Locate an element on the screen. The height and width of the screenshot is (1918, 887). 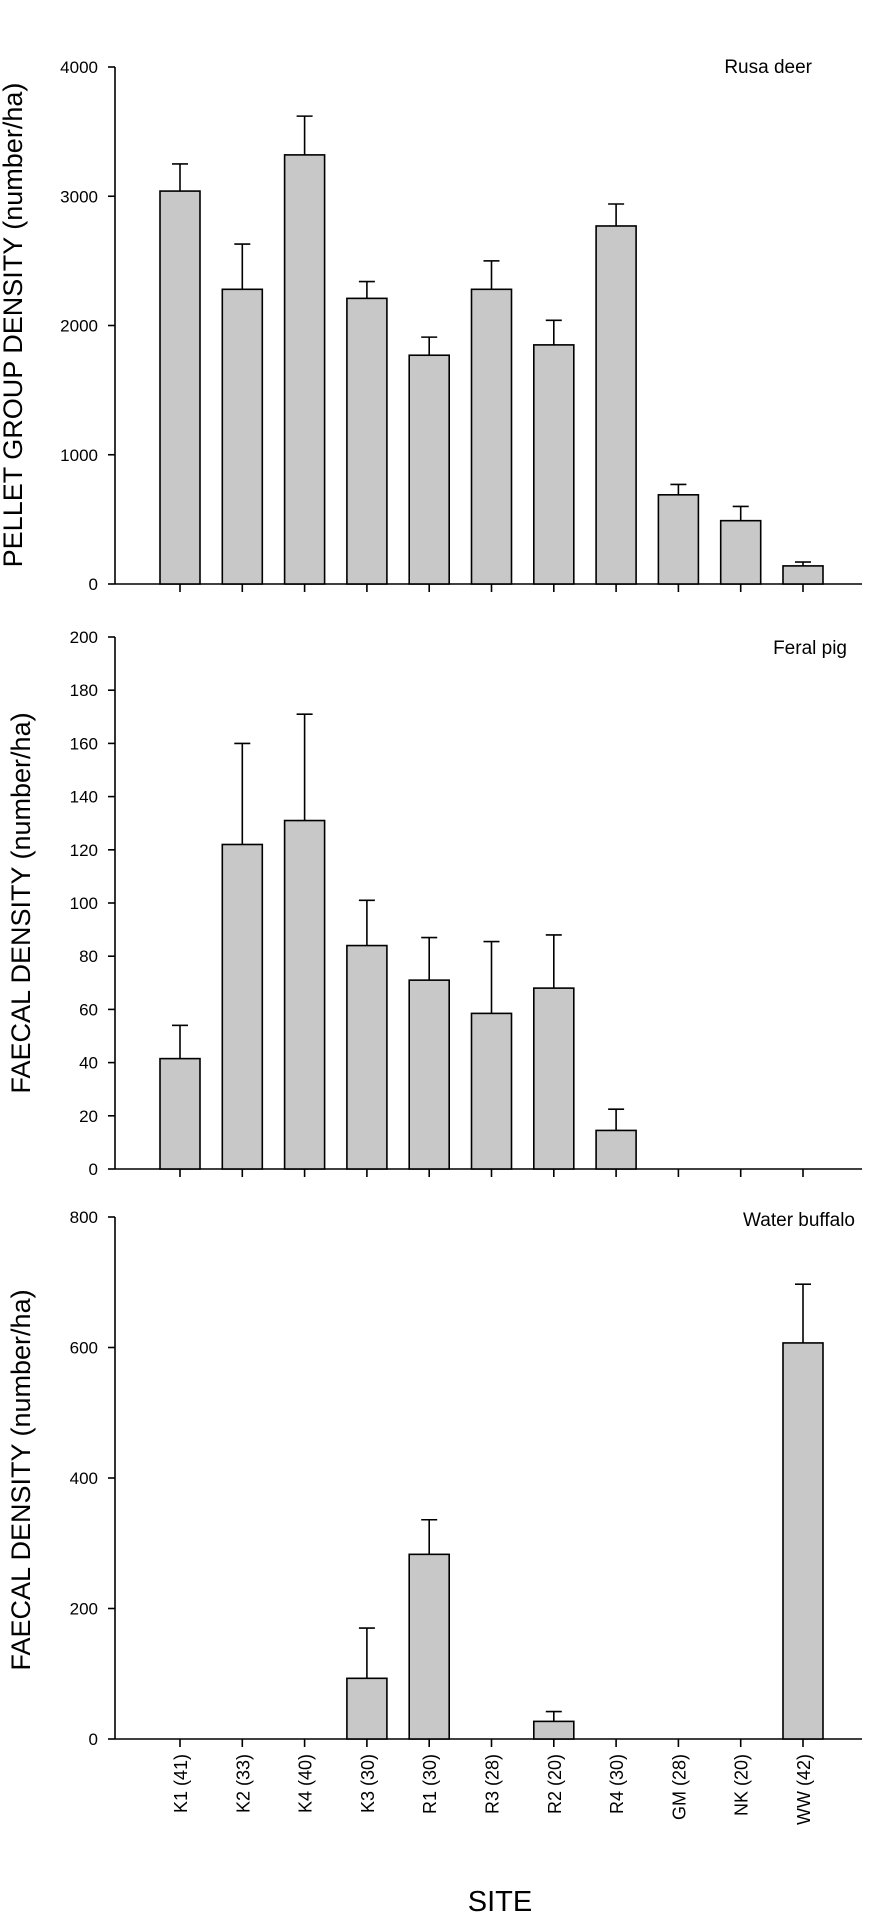
category-label: R3 (28) is located at coordinates (493, 1784).